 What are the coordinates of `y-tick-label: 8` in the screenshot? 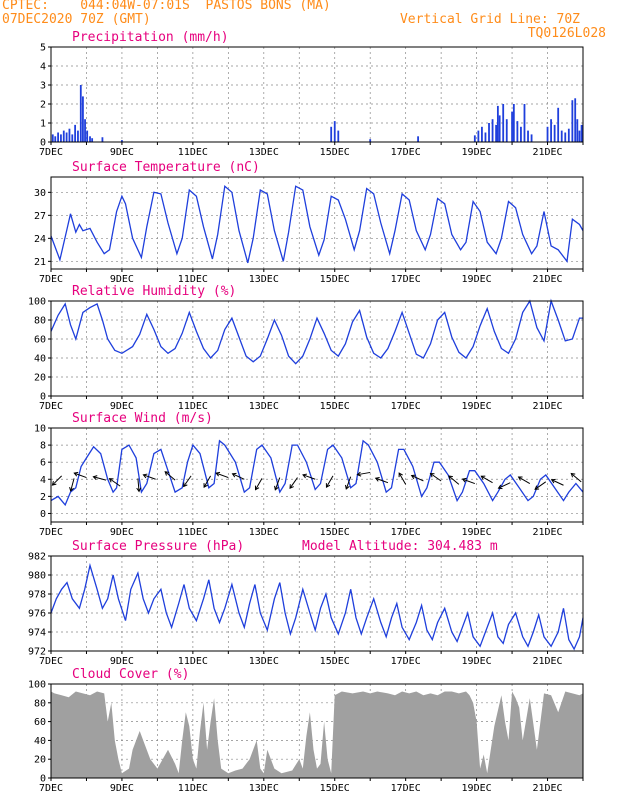 It's located at (43, 446).